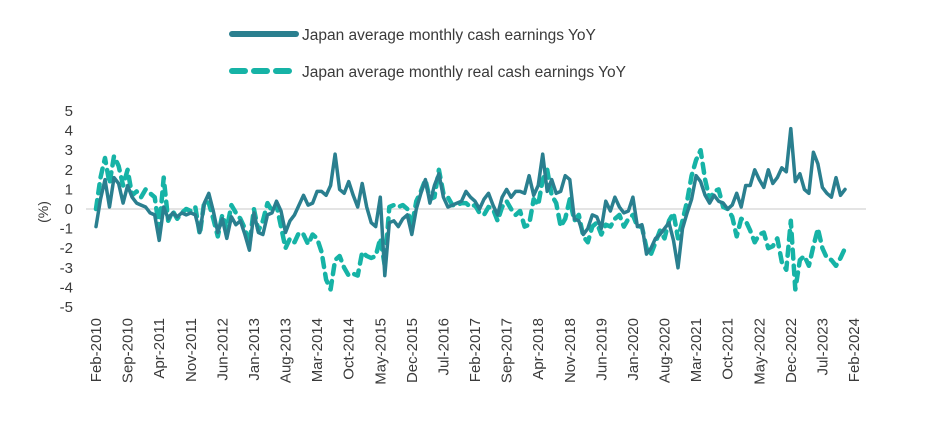 Image resolution: width=939 pixels, height=423 pixels. Describe the element at coordinates (69, 150) in the screenshot. I see `y-tick-label: 3` at that location.